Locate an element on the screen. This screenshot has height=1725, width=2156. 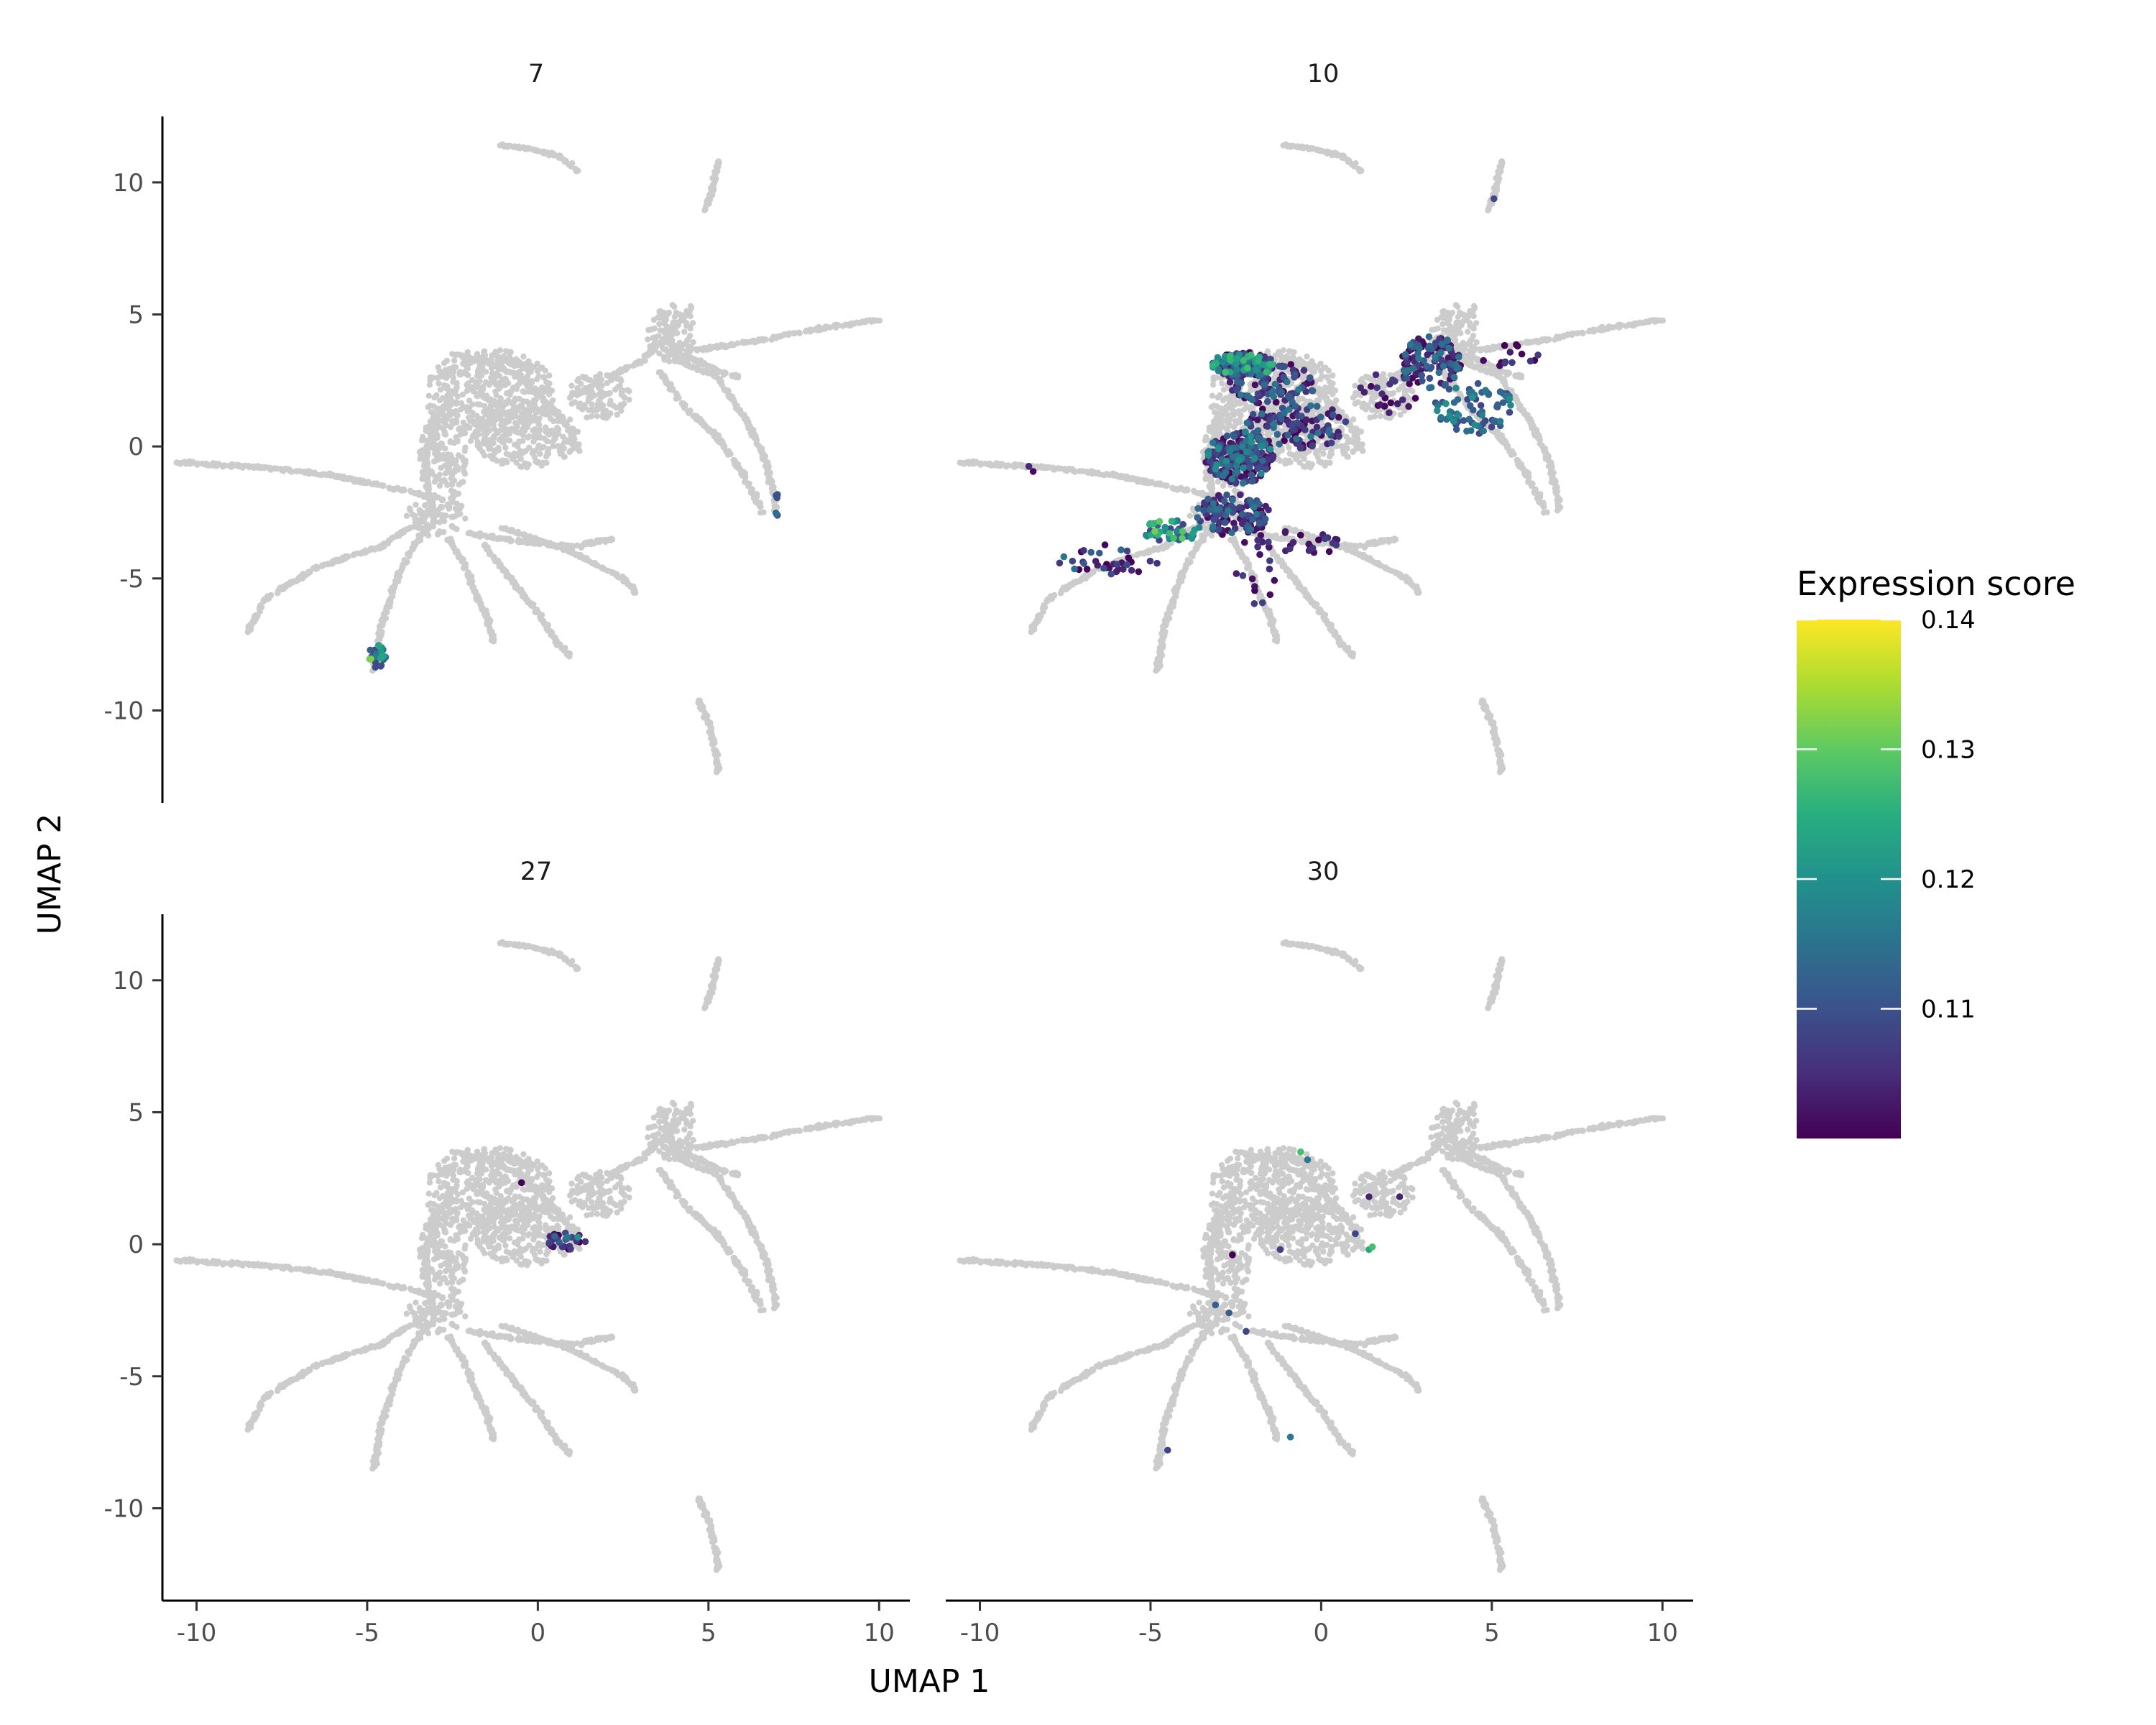
data-point is located at coordinates (370, 659).